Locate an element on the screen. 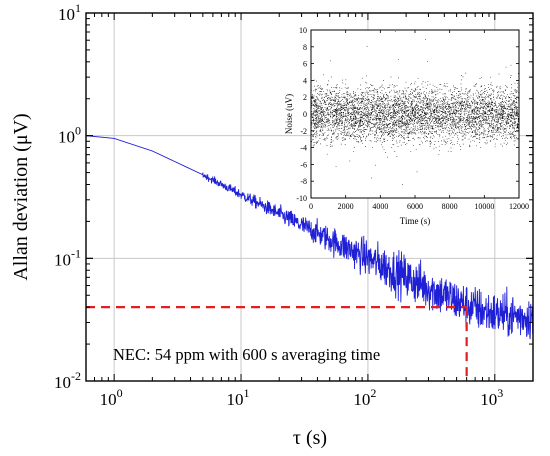 The height and width of the screenshot is (456, 550). inset-x-tick-label: 6000 is located at coordinates (415, 206).